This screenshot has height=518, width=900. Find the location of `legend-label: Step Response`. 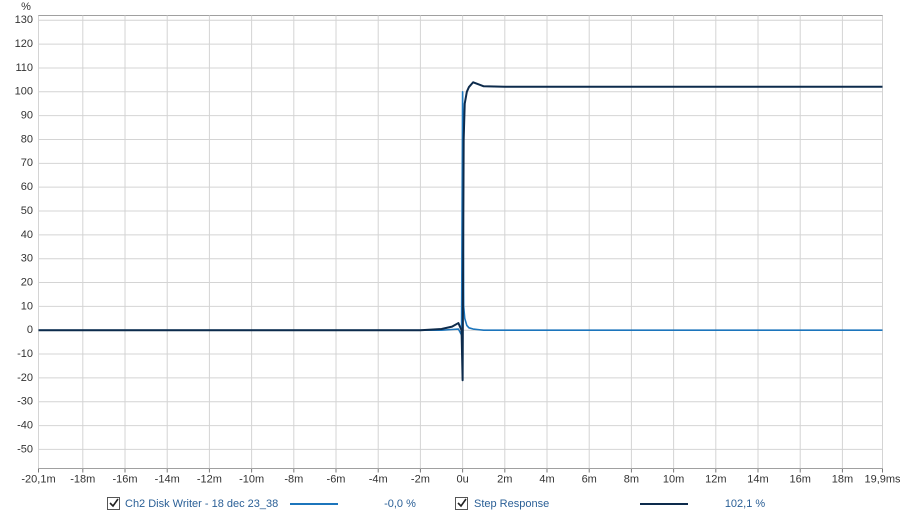

legend-label: Step Response is located at coordinates (511, 504).